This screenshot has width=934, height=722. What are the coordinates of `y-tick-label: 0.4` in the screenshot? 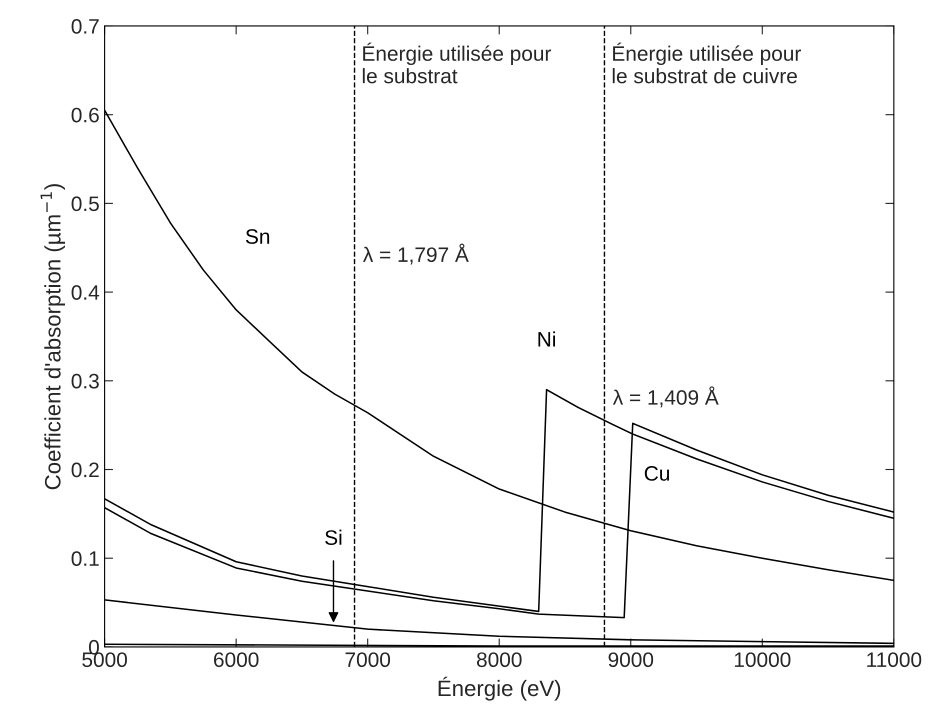 It's located at (86, 292).